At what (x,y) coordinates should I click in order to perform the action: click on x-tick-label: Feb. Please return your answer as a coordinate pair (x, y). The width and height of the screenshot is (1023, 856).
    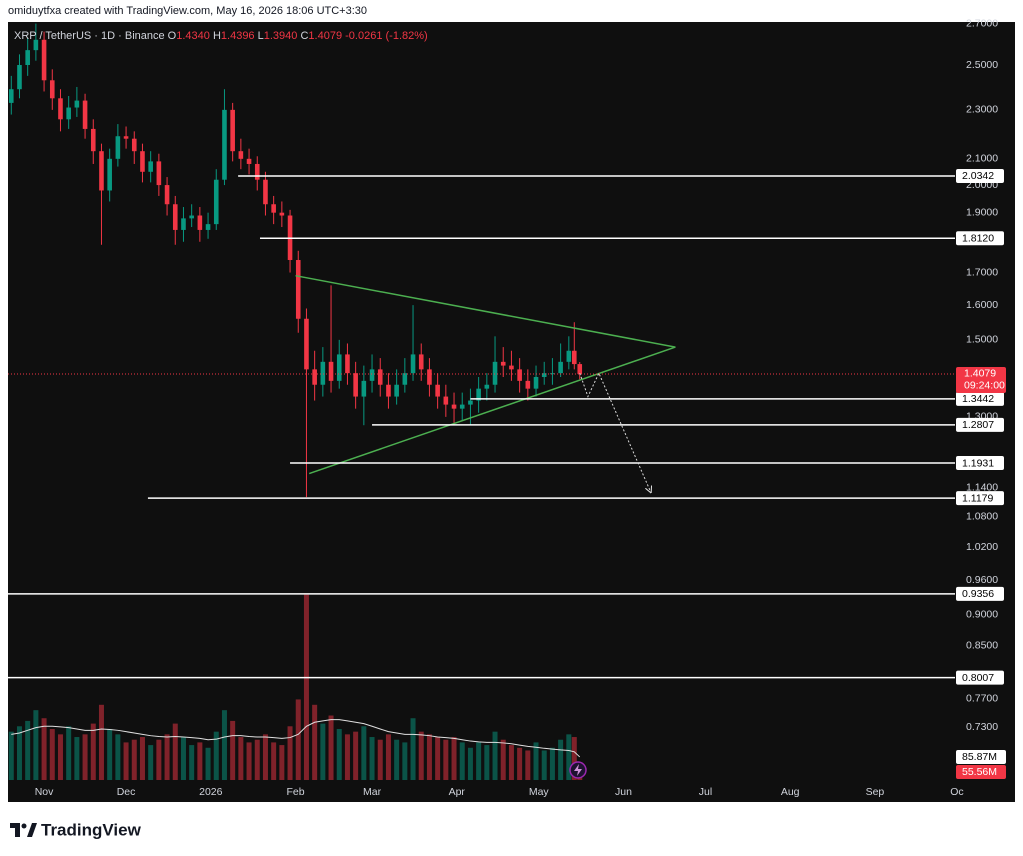
    Looking at the image, I should click on (295, 792).